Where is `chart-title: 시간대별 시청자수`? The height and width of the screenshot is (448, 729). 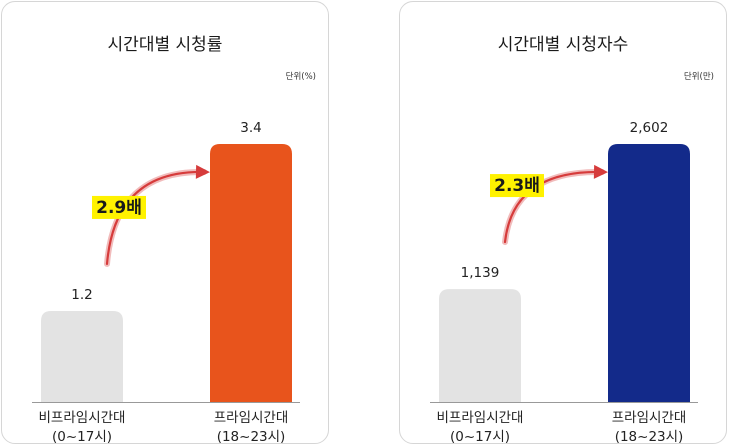 chart-title: 시간대별 시청자수 is located at coordinates (563, 45).